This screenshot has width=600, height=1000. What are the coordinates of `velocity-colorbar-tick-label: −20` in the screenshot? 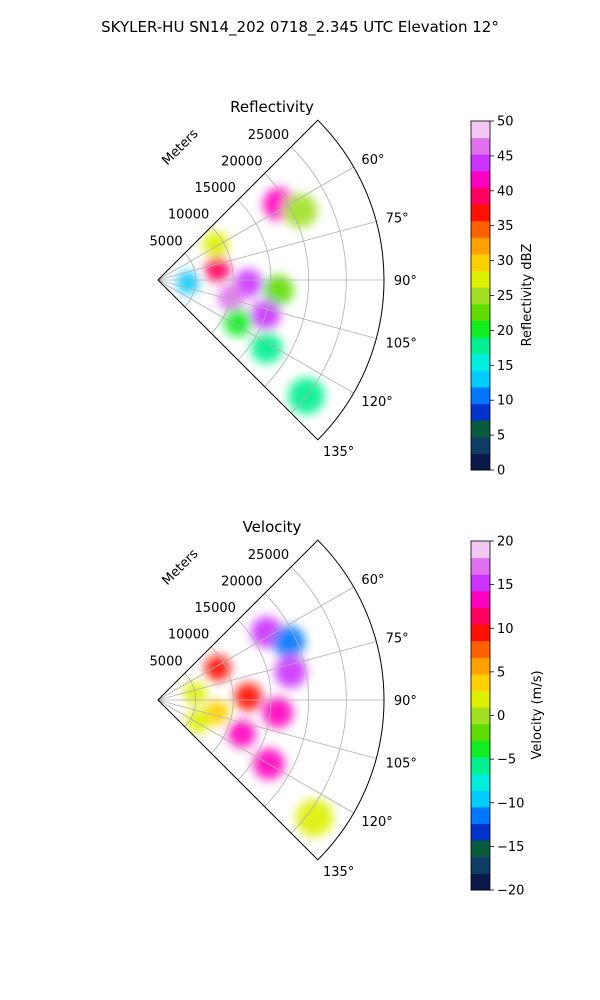 It's located at (510, 891).